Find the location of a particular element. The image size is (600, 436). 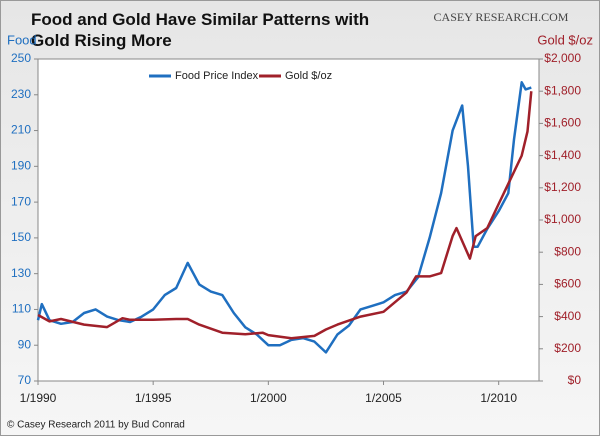

y2-tick-label: $400 is located at coordinates (567, 316).